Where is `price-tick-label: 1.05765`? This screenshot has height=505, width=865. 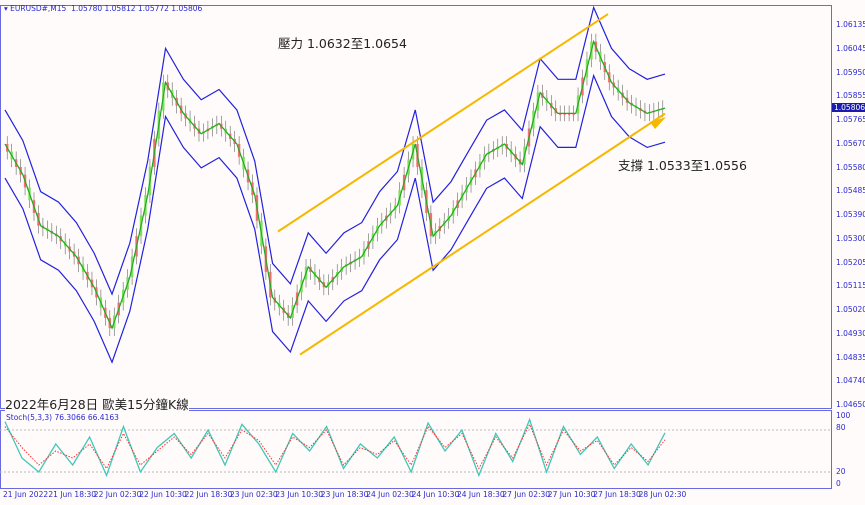 price-tick-label: 1.05765 is located at coordinates (850, 119).